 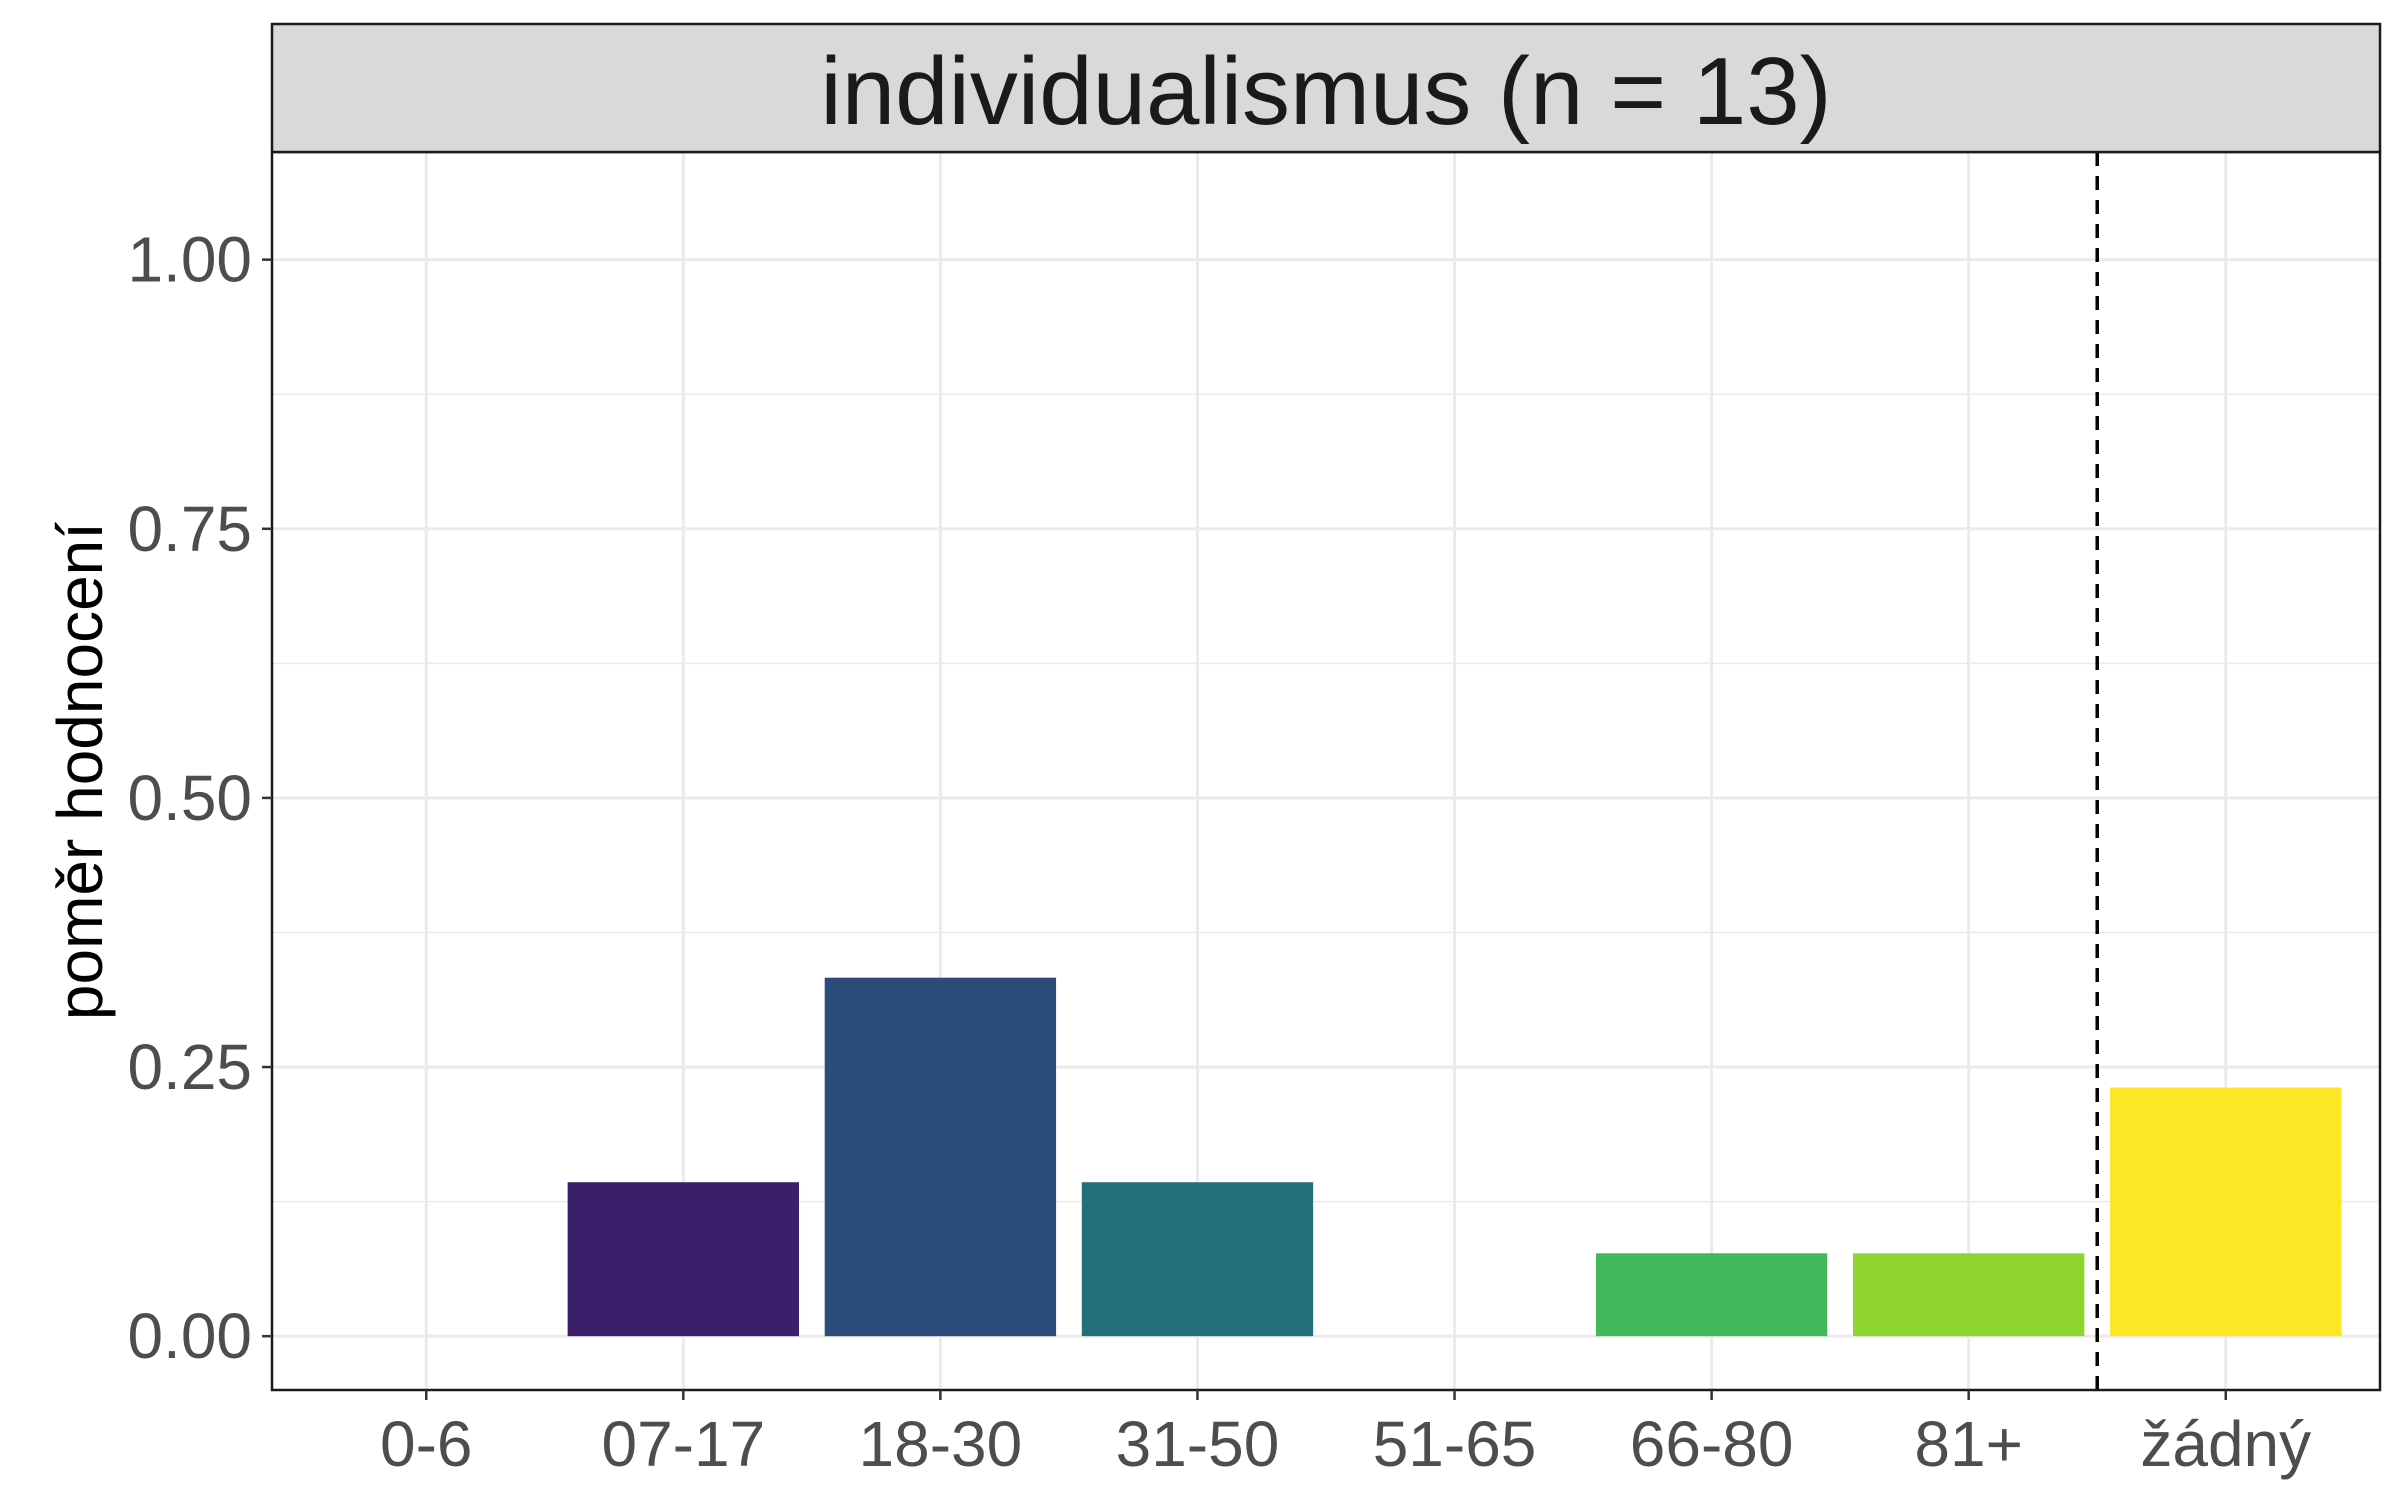 What do you see at coordinates (683, 1444) in the screenshot?
I see `x-tick-label: 07-17` at bounding box center [683, 1444].